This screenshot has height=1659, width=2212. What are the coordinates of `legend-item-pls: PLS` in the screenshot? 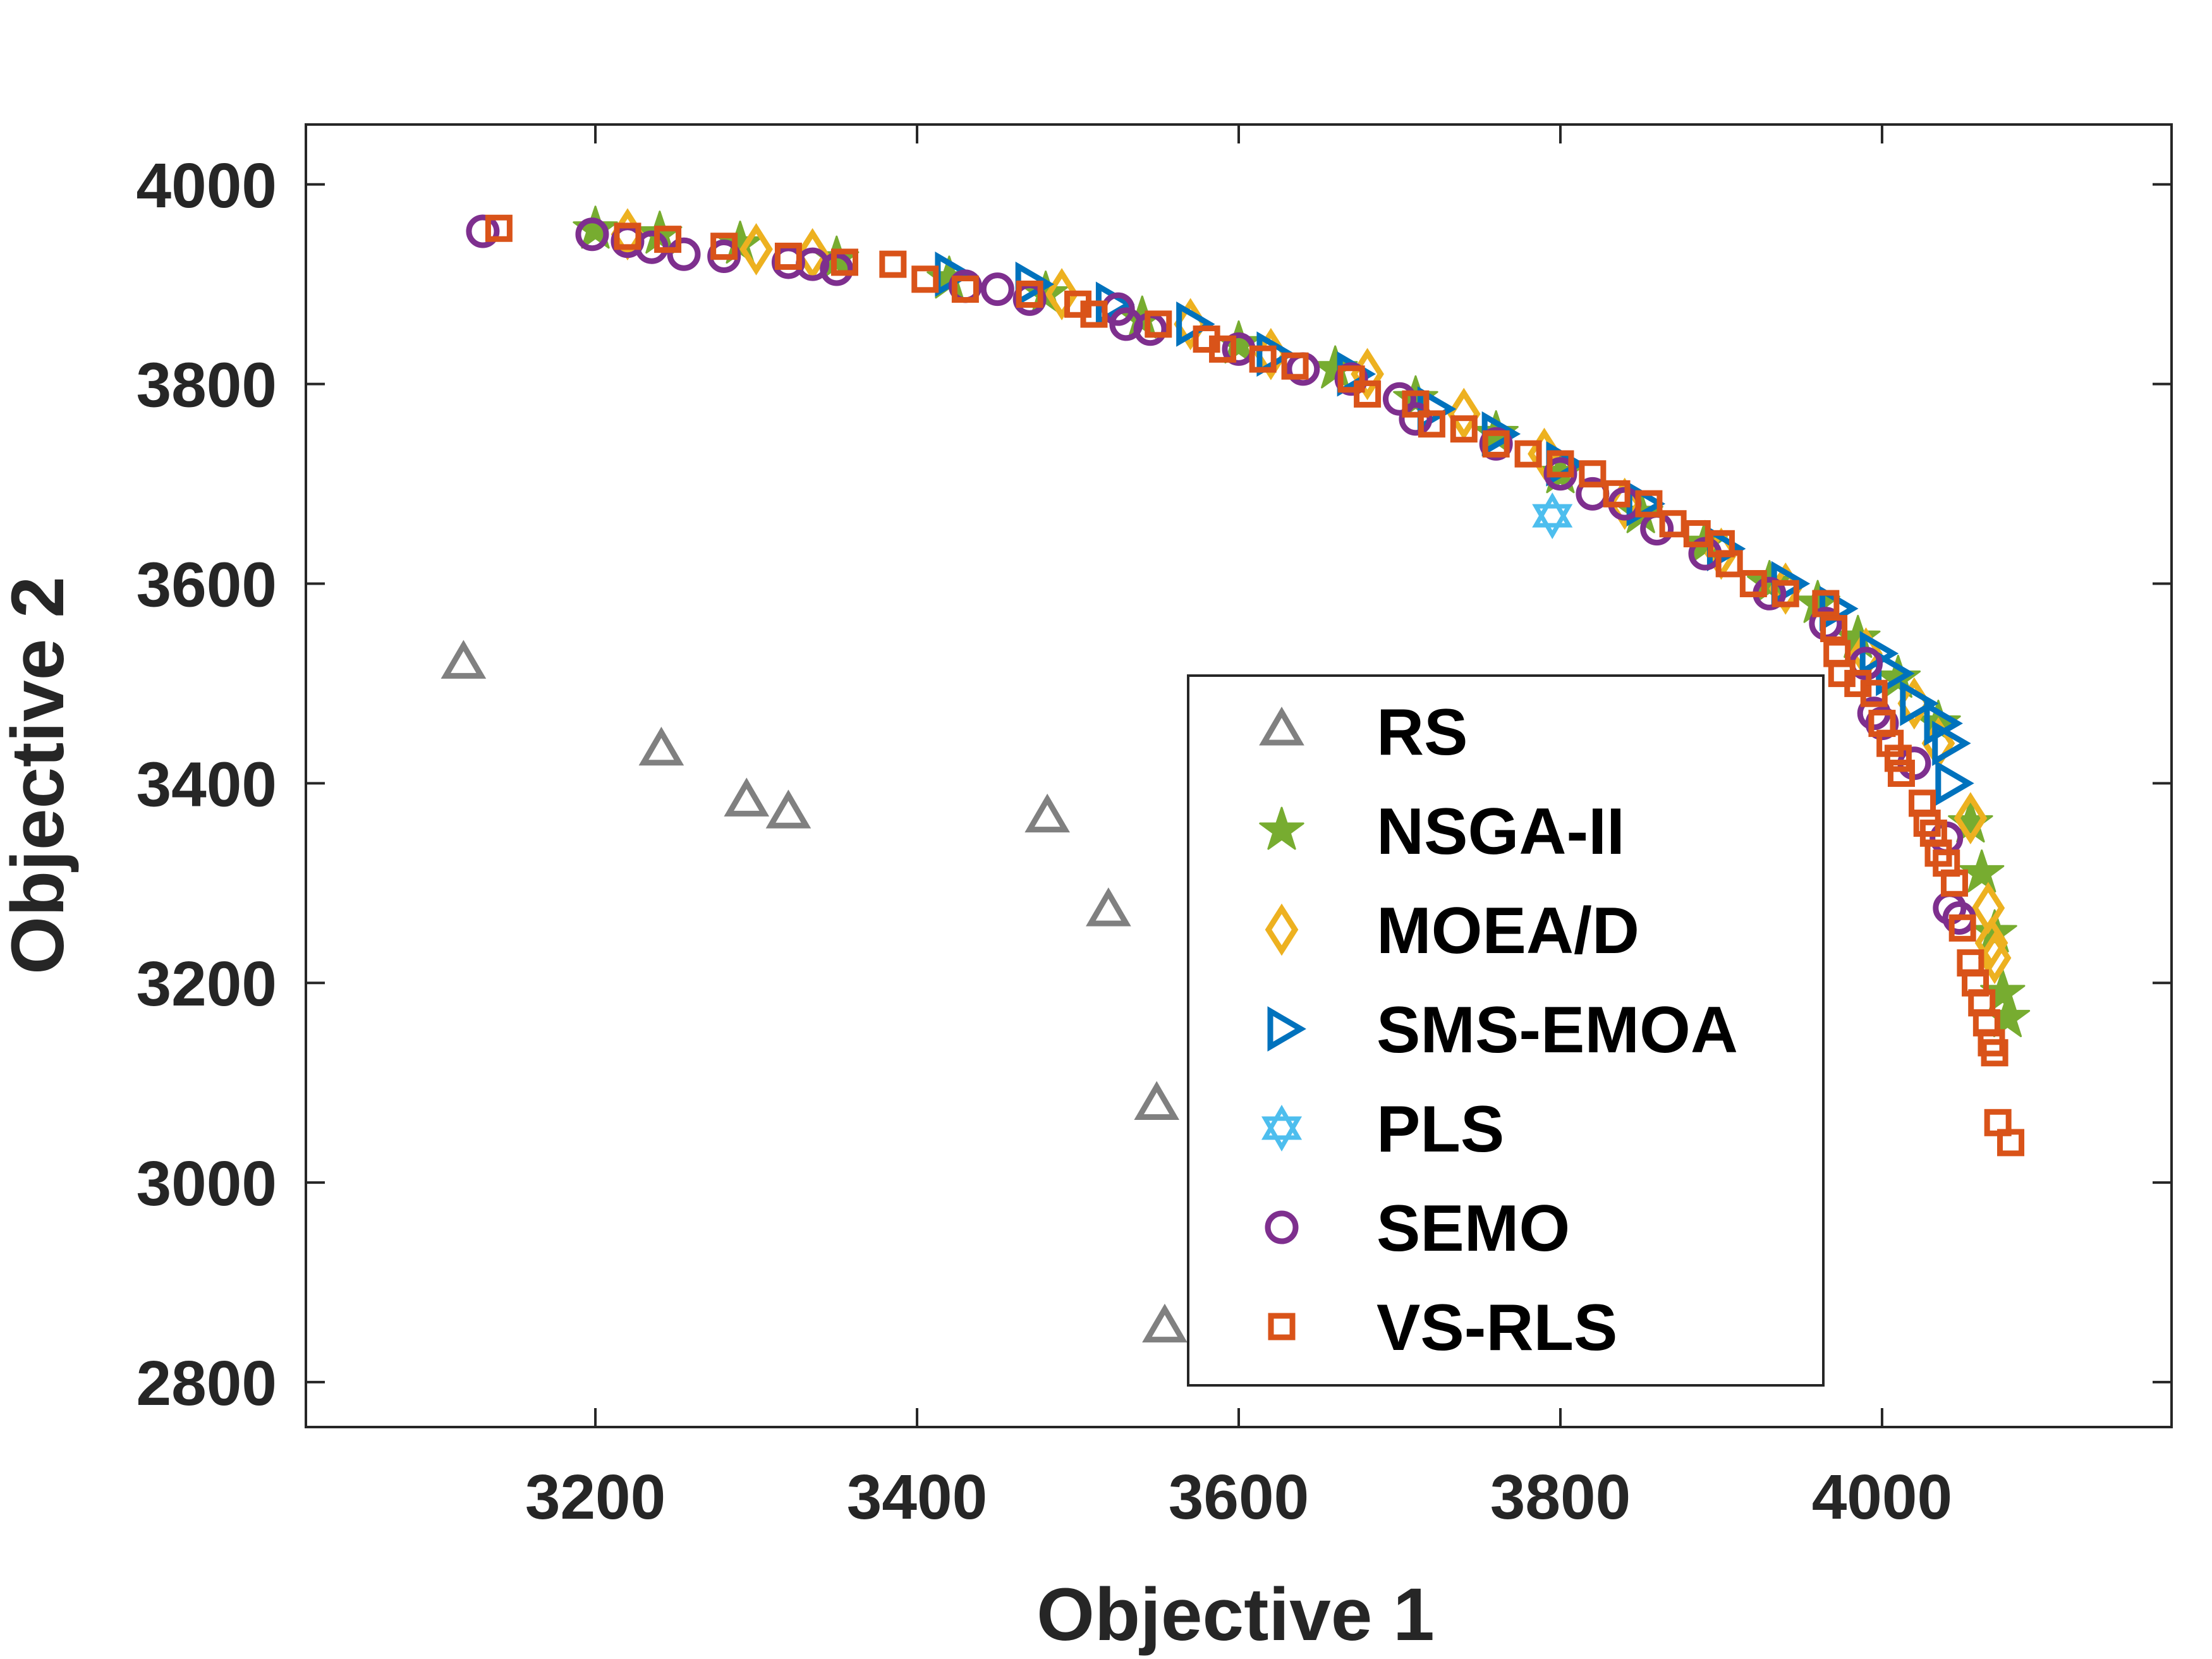 It's located at (1382, 1129).